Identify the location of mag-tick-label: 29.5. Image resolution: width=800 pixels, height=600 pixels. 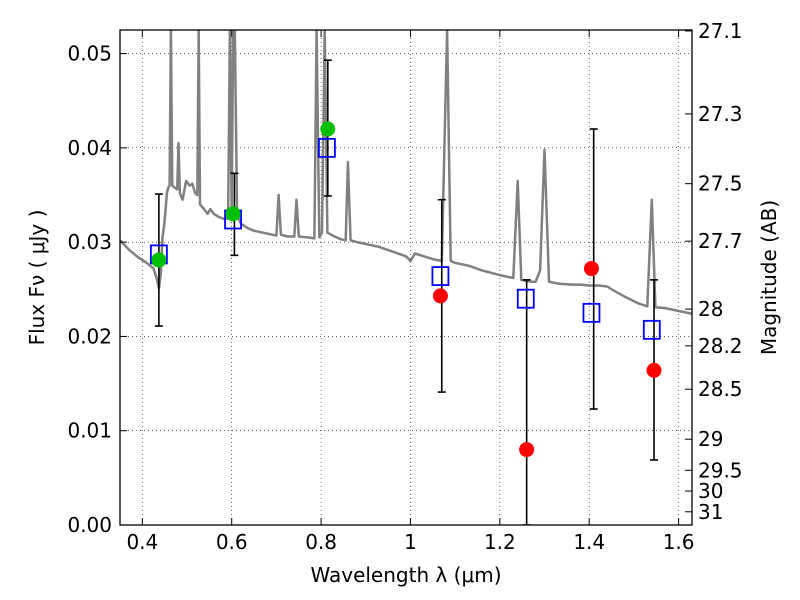
(720, 470).